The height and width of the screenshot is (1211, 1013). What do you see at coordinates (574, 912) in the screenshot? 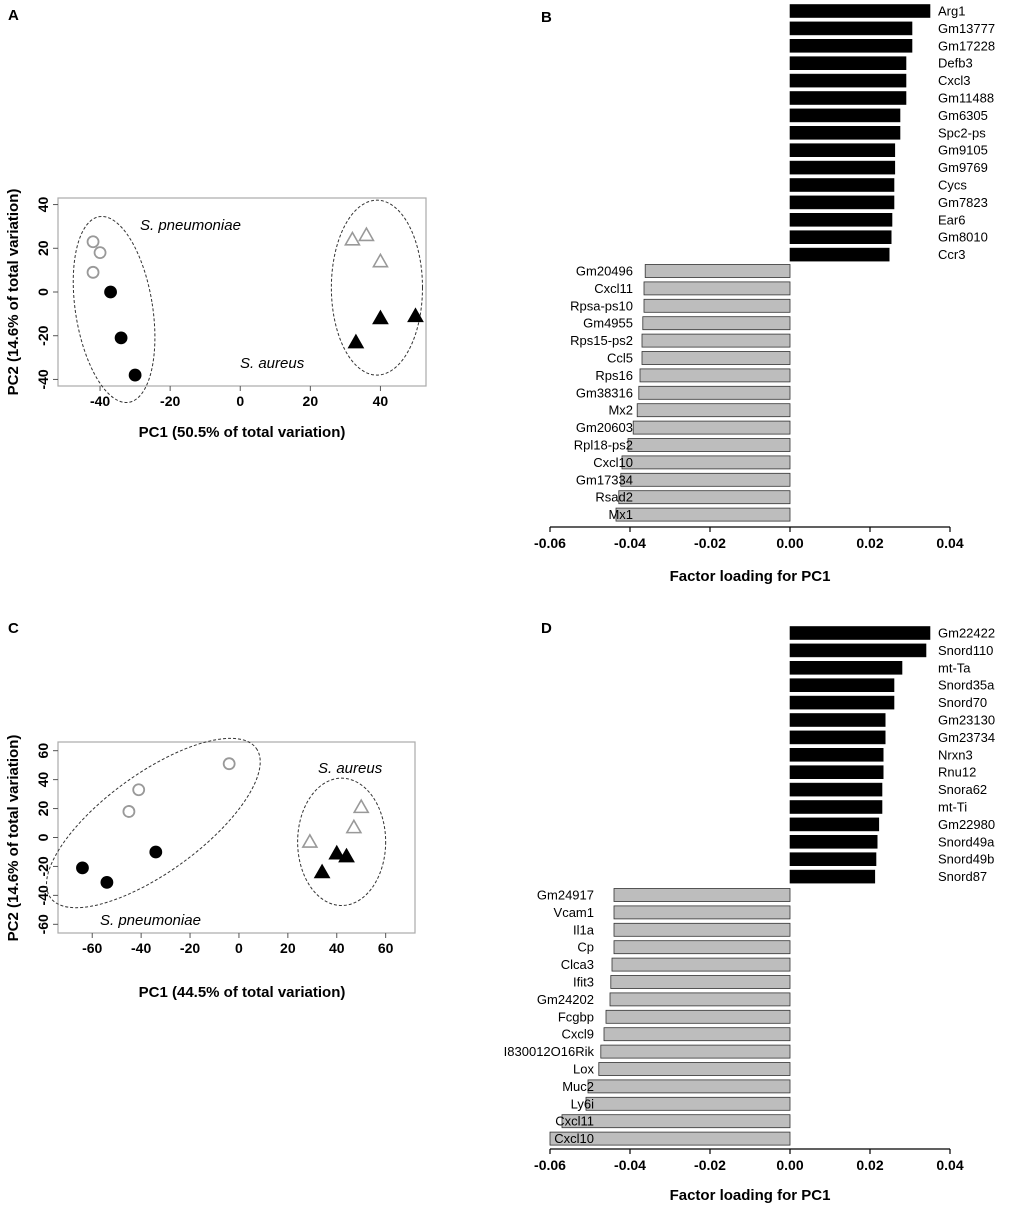
I see `panel-d-gene-label: Vcam1` at bounding box center [574, 912].